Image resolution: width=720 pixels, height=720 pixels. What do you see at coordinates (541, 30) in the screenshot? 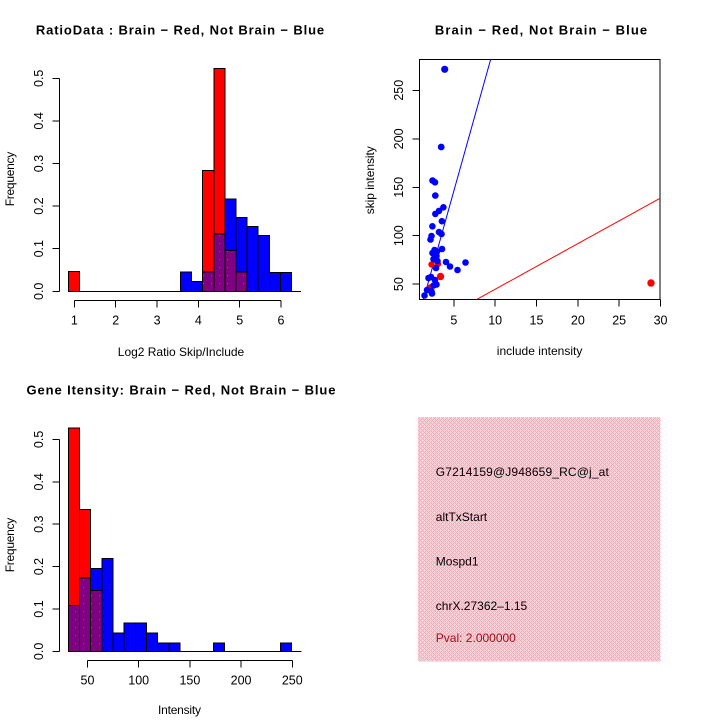
I see `svg-text: Brain − Red, Not Brain − Blue` at bounding box center [541, 30].